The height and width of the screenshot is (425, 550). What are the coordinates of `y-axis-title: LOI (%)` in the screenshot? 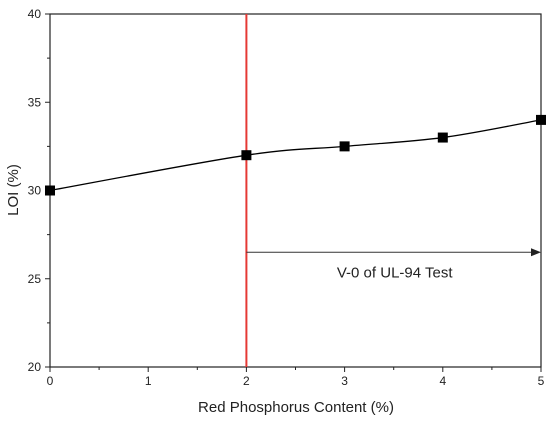 It's located at (13, 190).